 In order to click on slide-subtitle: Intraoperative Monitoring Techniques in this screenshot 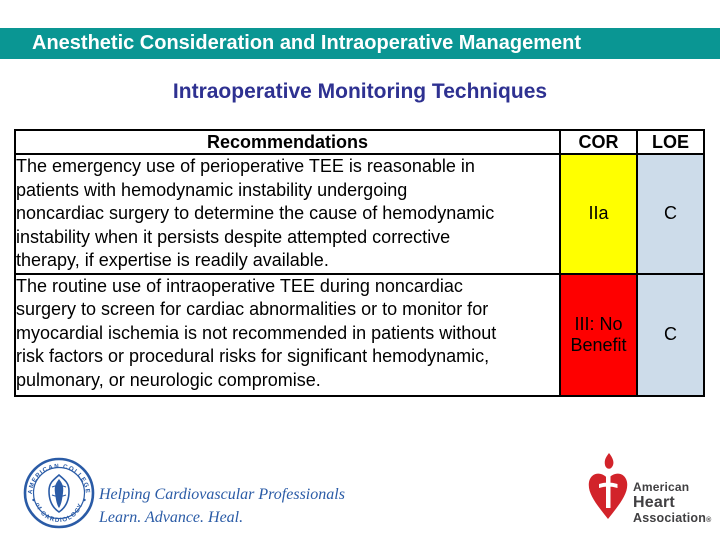, I will do `click(360, 91)`.